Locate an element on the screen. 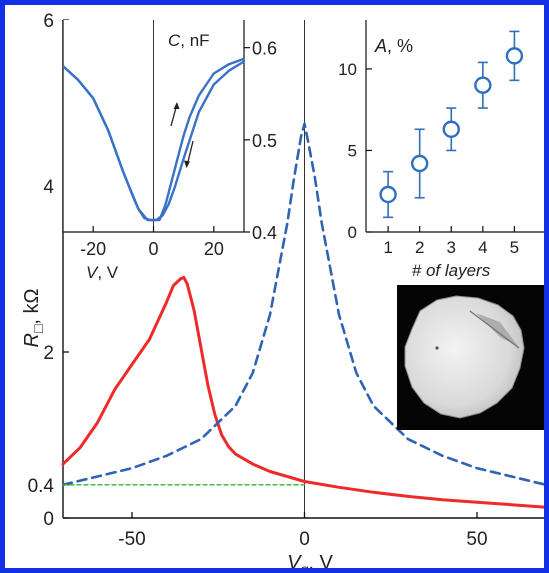 This screenshot has width=549, height=573. inset-absorption-y-label: A, % is located at coordinates (393, 46).